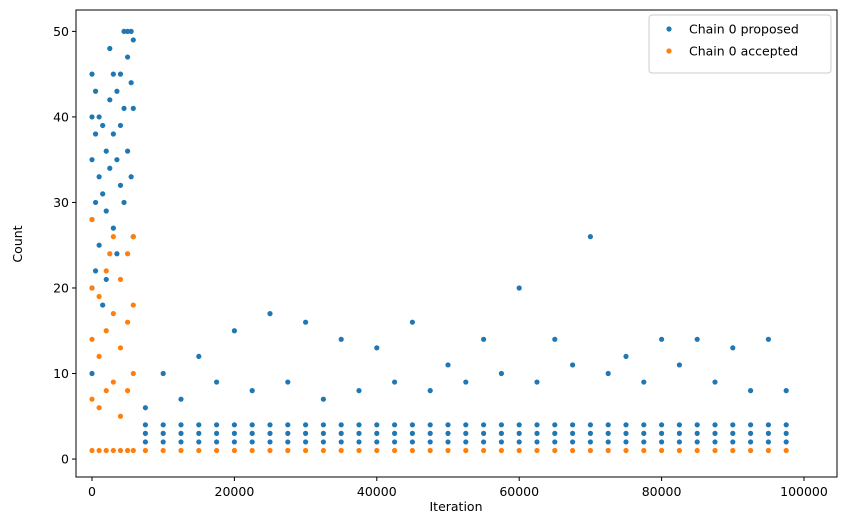 The width and height of the screenshot is (841, 529). I want to click on x-tick-label: 20000, so click(235, 491).